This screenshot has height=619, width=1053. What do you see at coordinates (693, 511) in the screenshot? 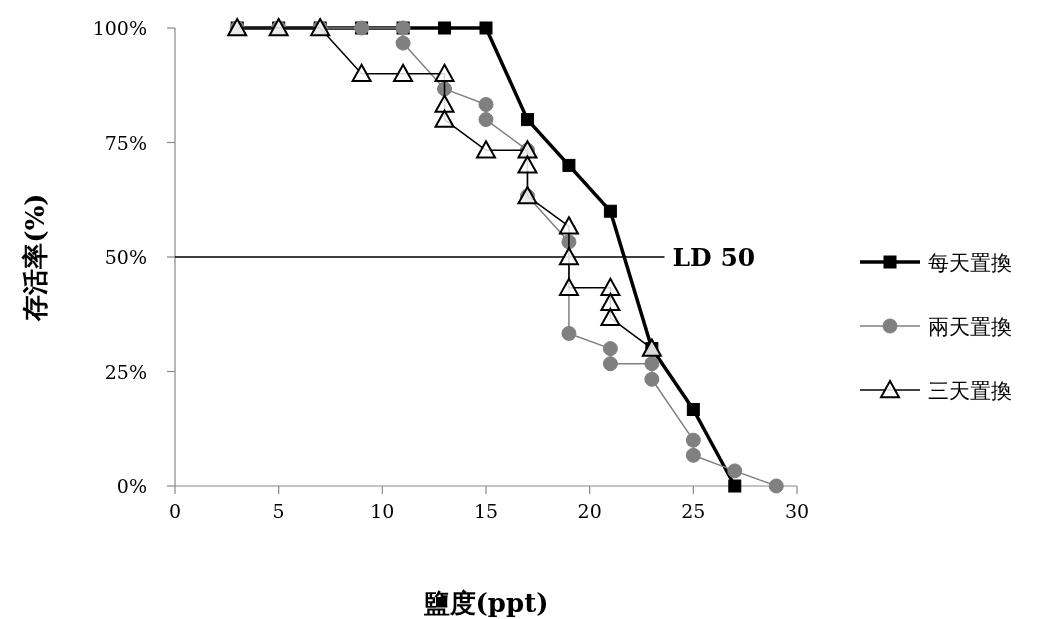
I see `x-tick-label: 25` at bounding box center [693, 511].